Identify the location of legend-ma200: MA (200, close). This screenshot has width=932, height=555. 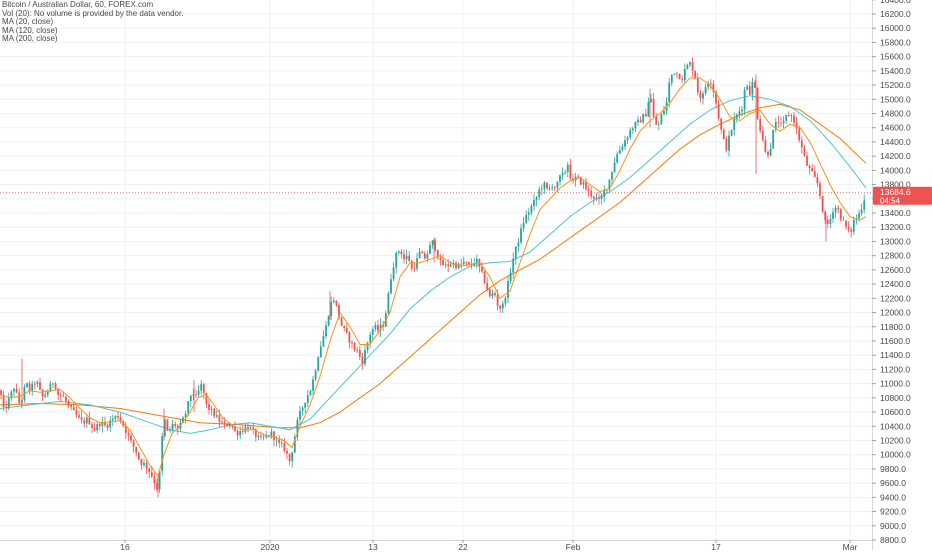
(30, 39).